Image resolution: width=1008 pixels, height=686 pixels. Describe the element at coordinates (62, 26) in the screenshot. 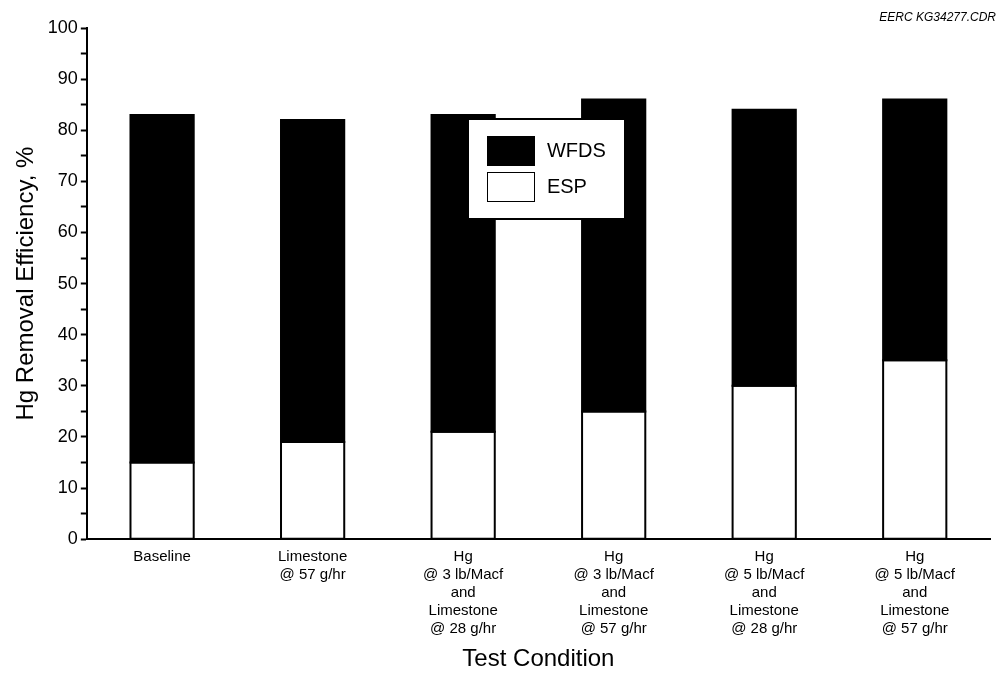

I see `y-tick-label: 100` at that location.